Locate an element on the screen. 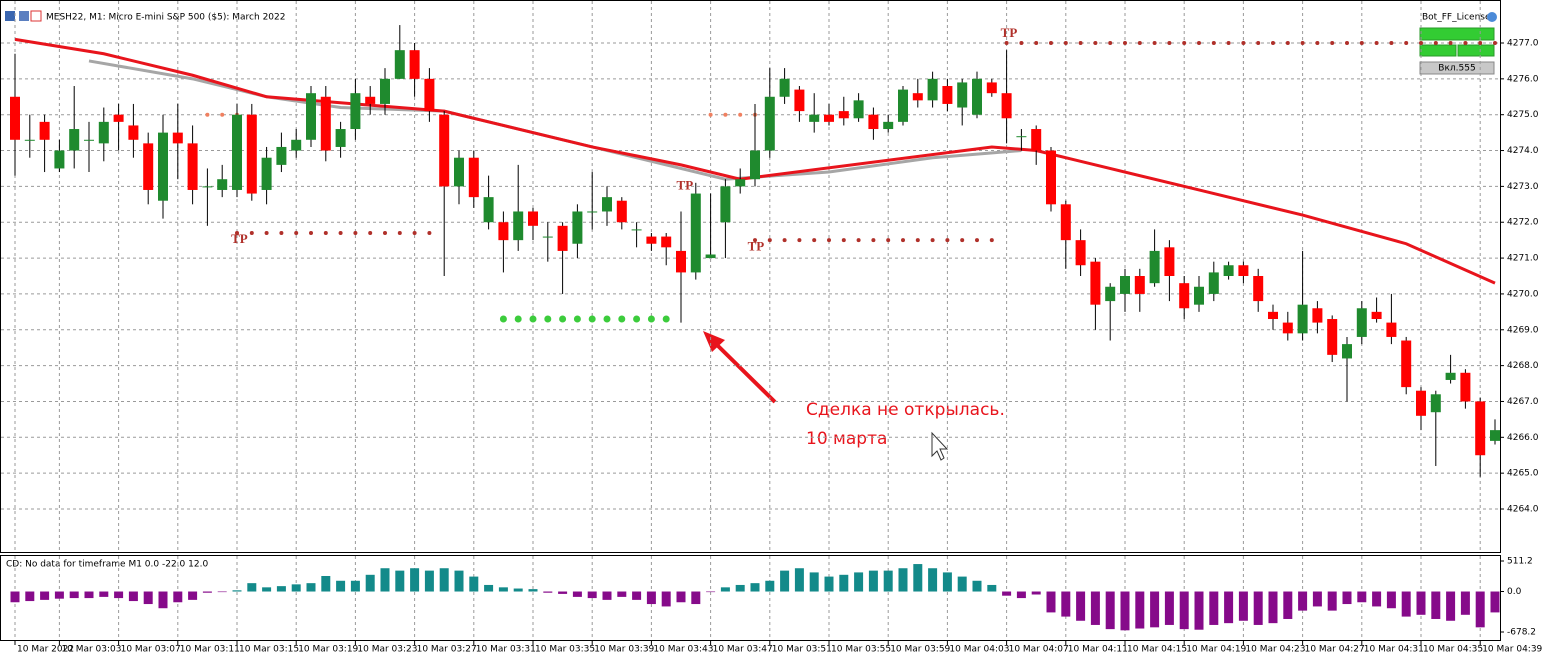 This screenshot has height=662, width=1552. x-tick-label: 10 Mar 03:43 is located at coordinates (683, 650).